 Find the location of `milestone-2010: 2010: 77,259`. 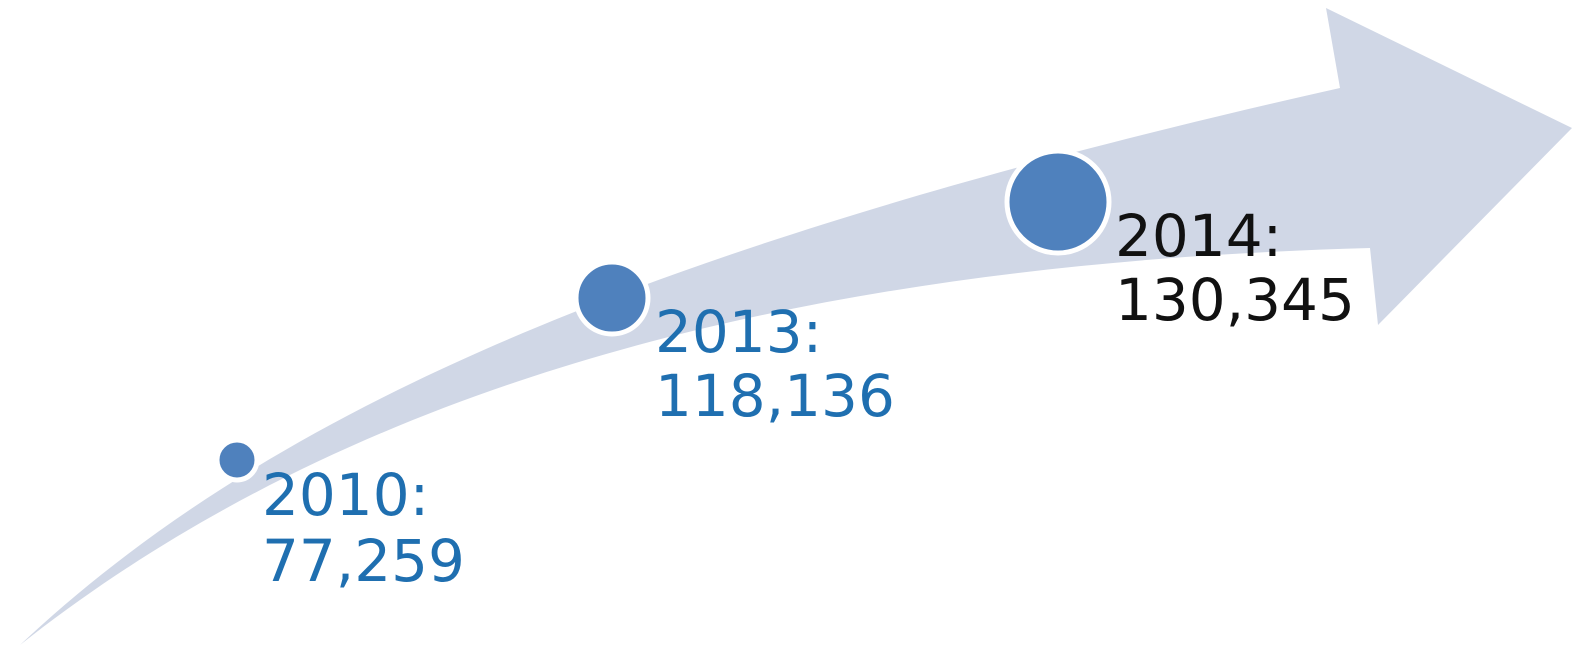

milestone-2010: 2010: 77,259 is located at coordinates (339, 516).